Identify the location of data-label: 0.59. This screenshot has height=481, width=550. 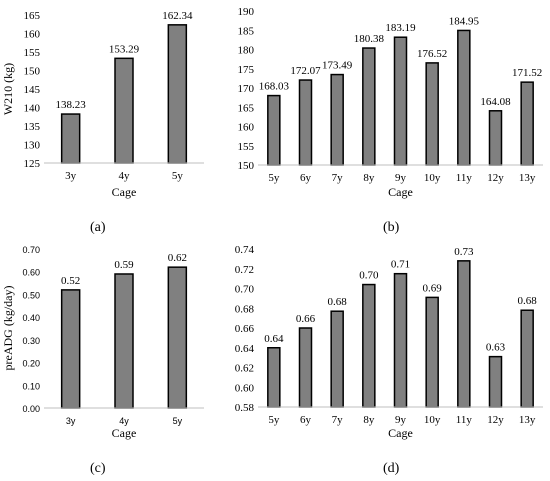
(124, 265).